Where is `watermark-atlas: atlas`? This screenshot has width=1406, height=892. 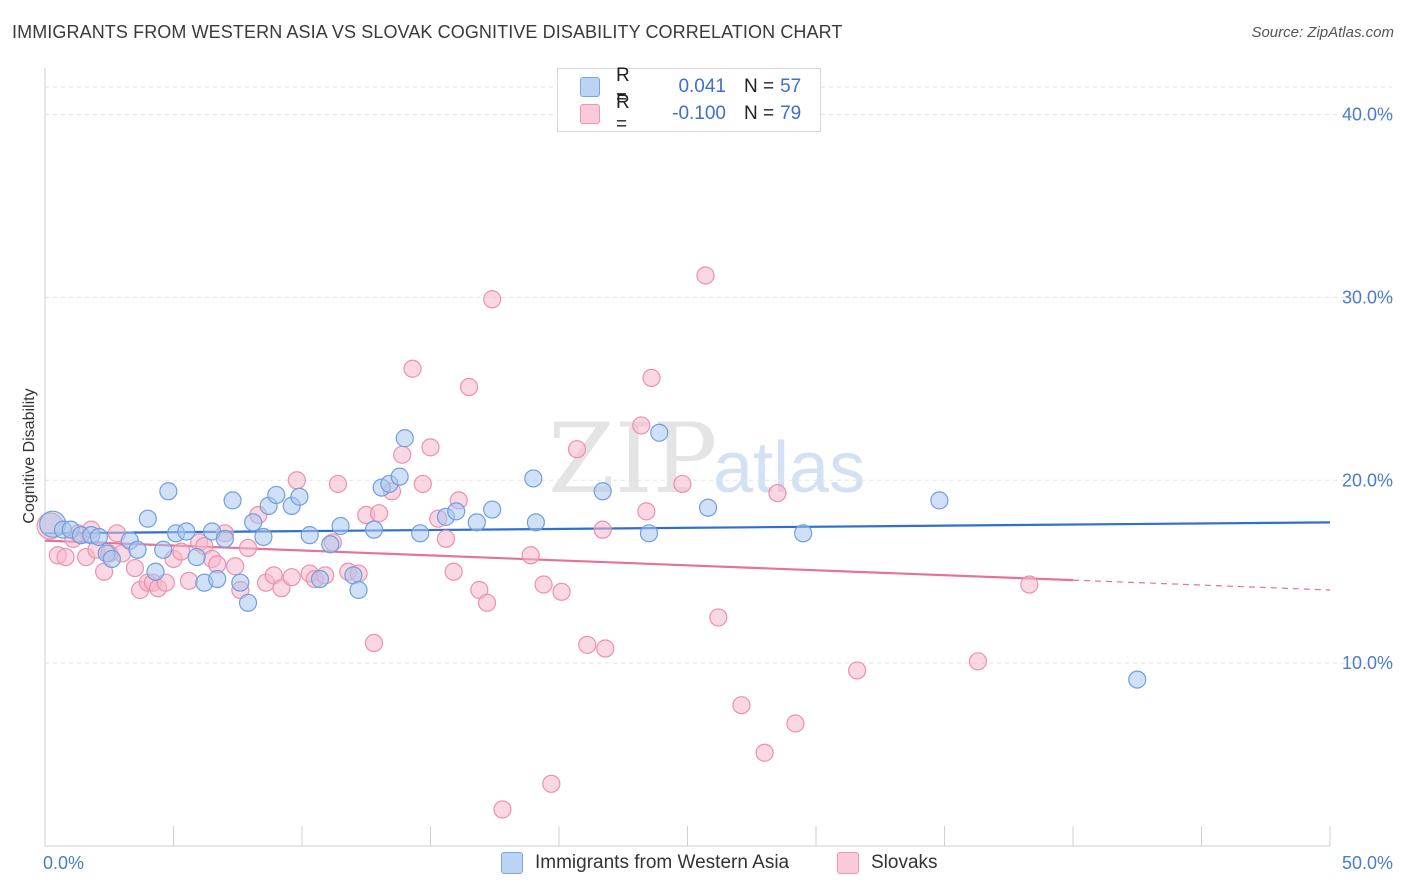 watermark-atlas: atlas is located at coordinates (789, 468).